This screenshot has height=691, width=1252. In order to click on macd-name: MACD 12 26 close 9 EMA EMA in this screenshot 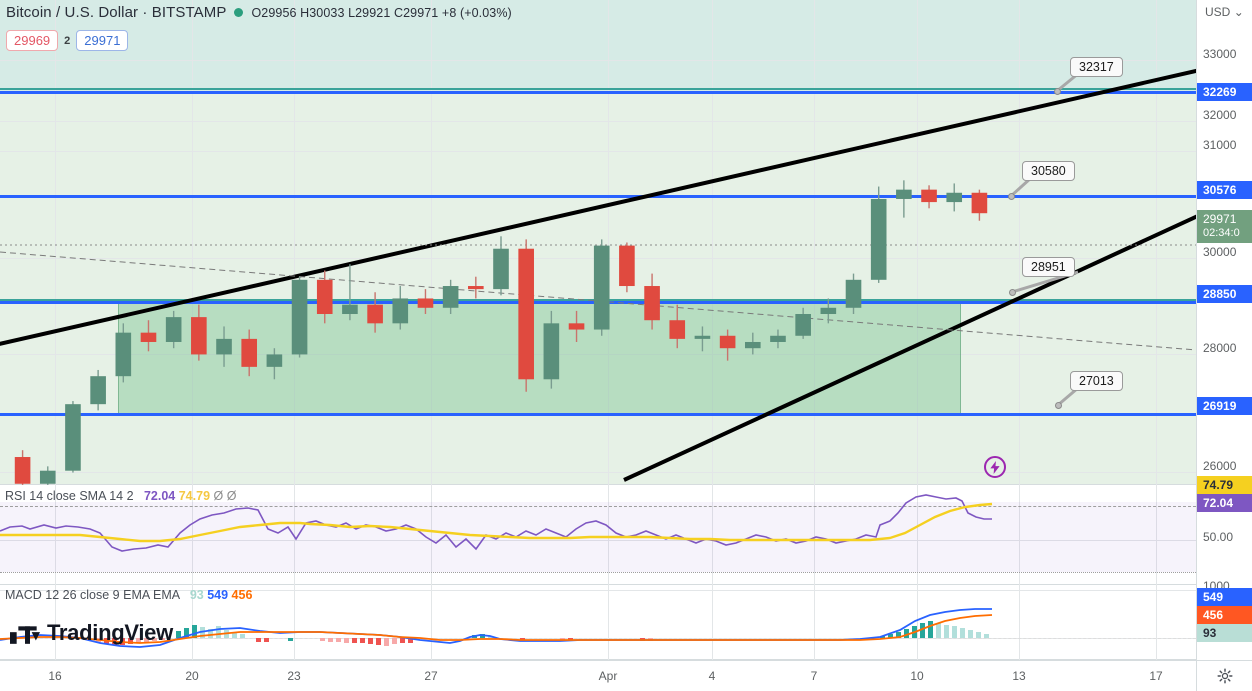, I will do `click(92, 595)`.